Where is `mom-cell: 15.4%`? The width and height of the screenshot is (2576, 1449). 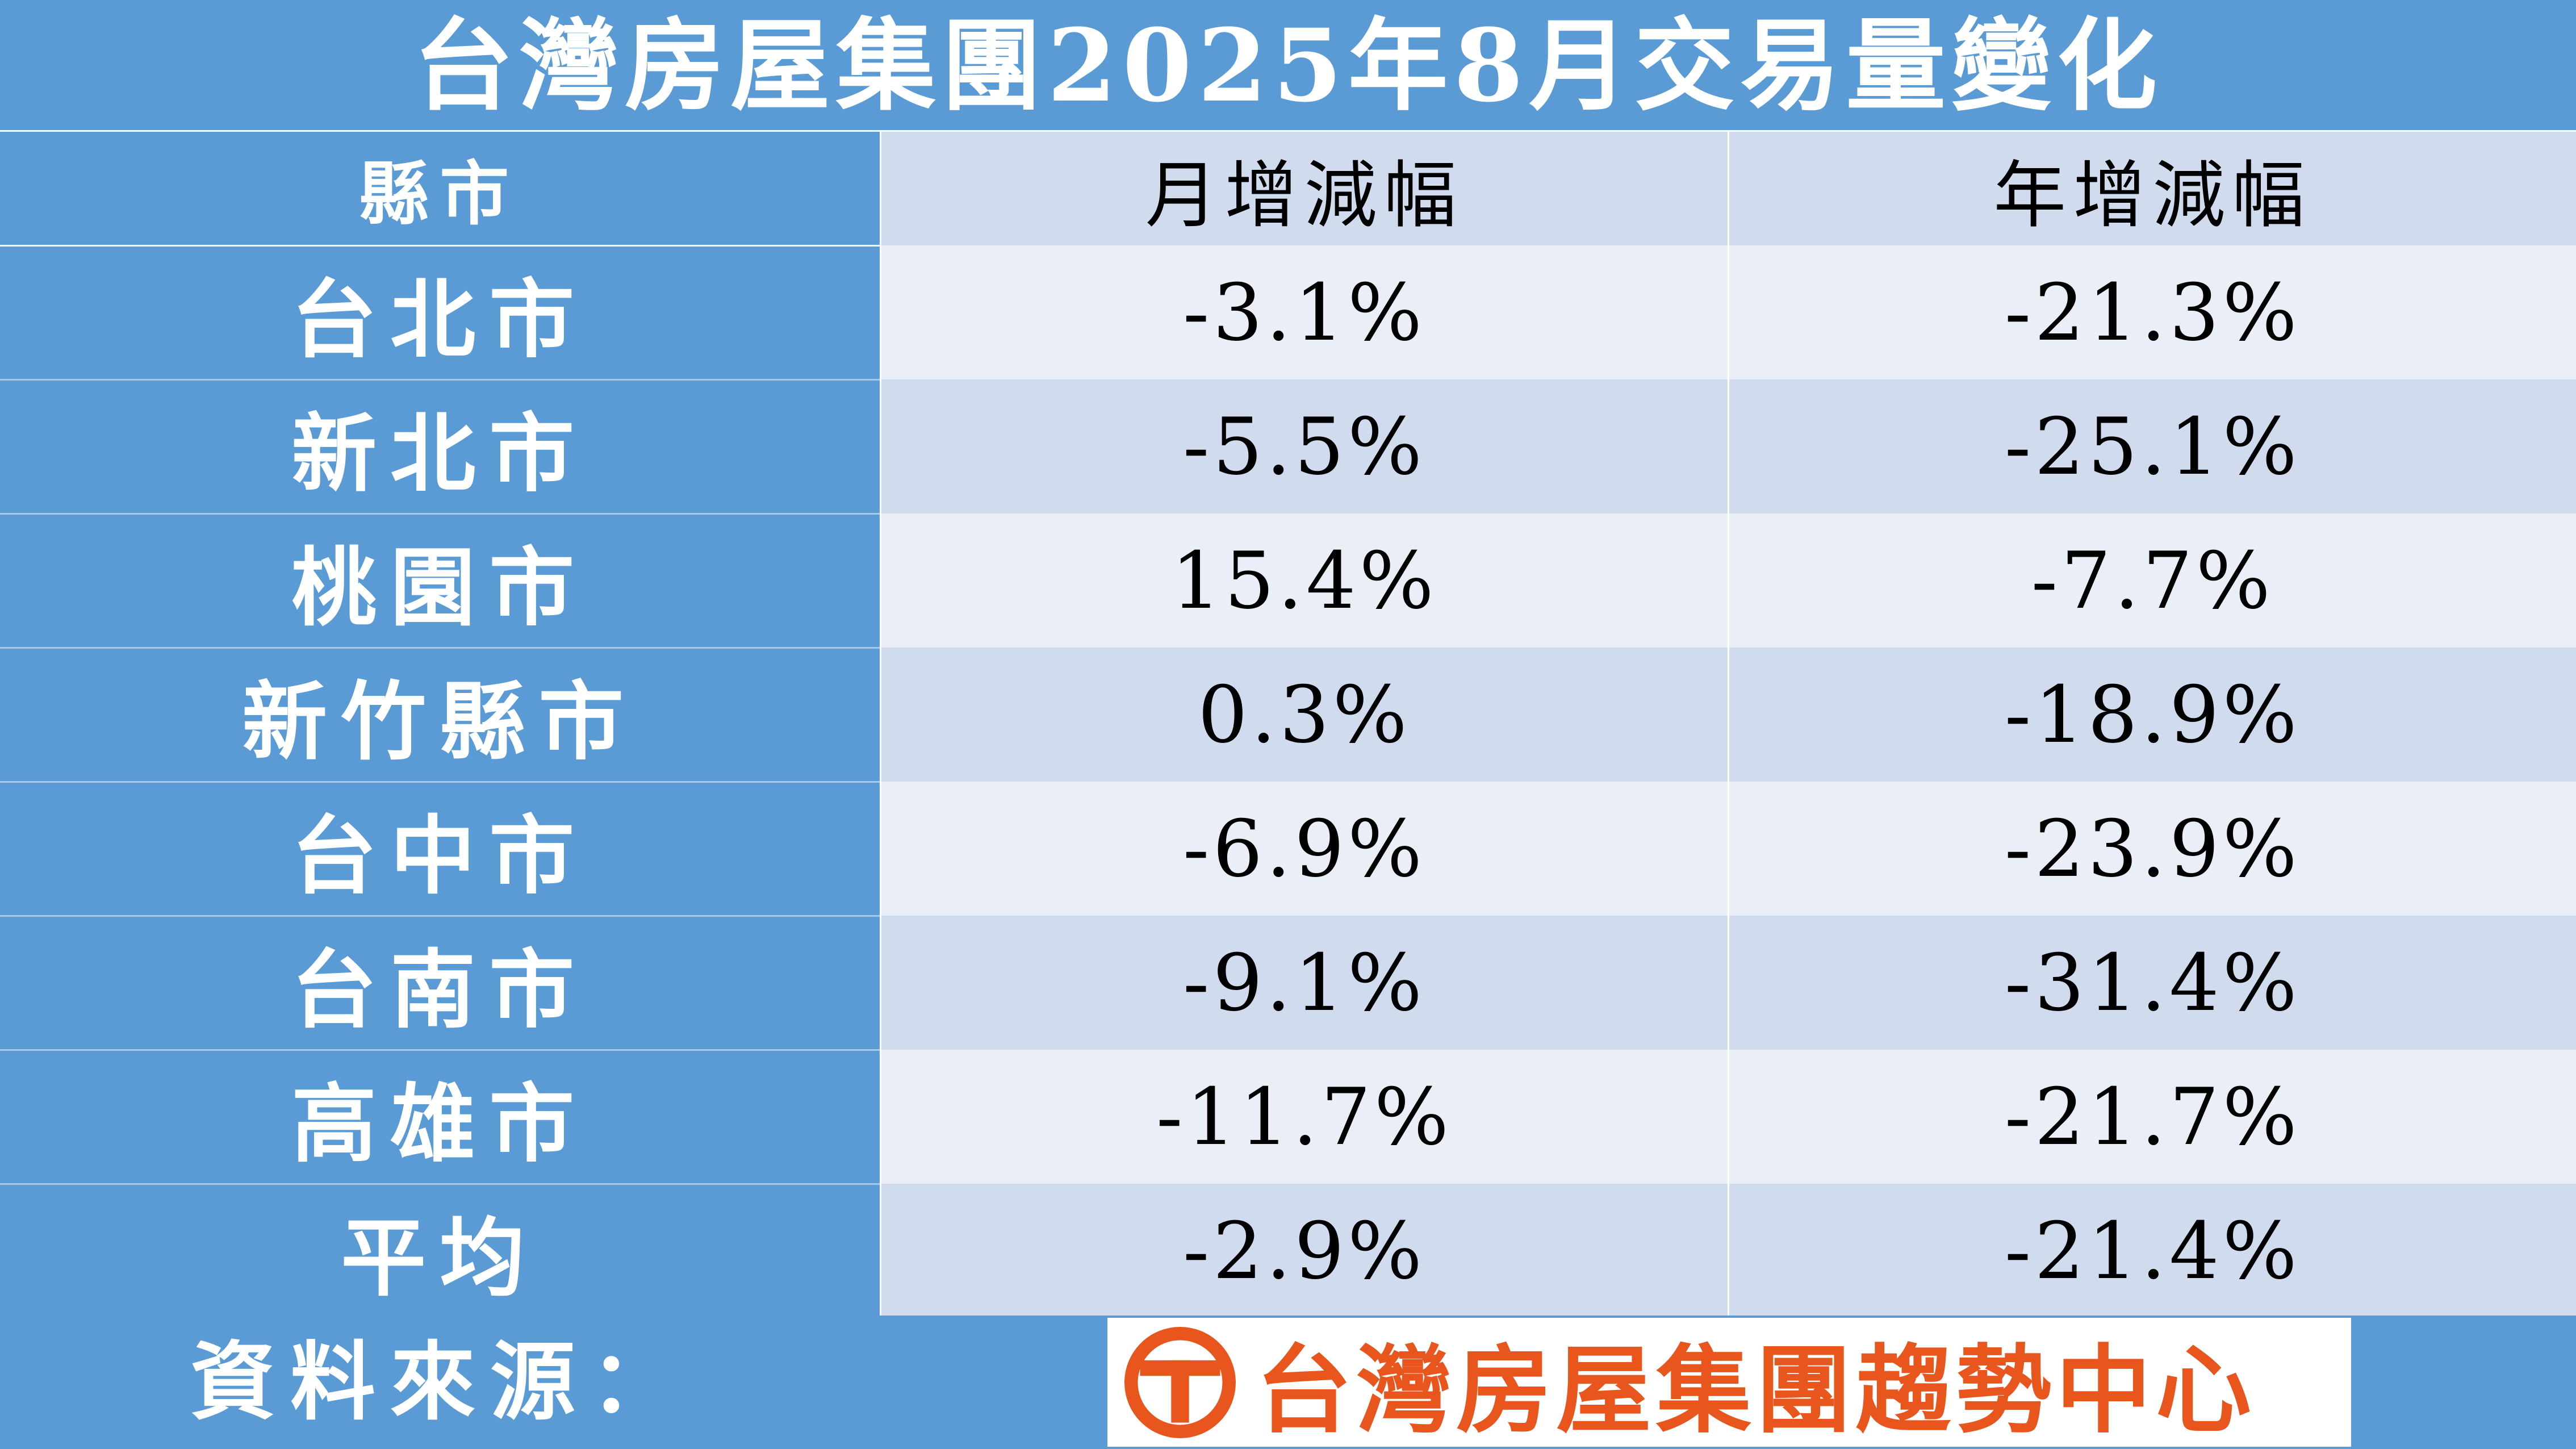 mom-cell: 15.4% is located at coordinates (1303, 580).